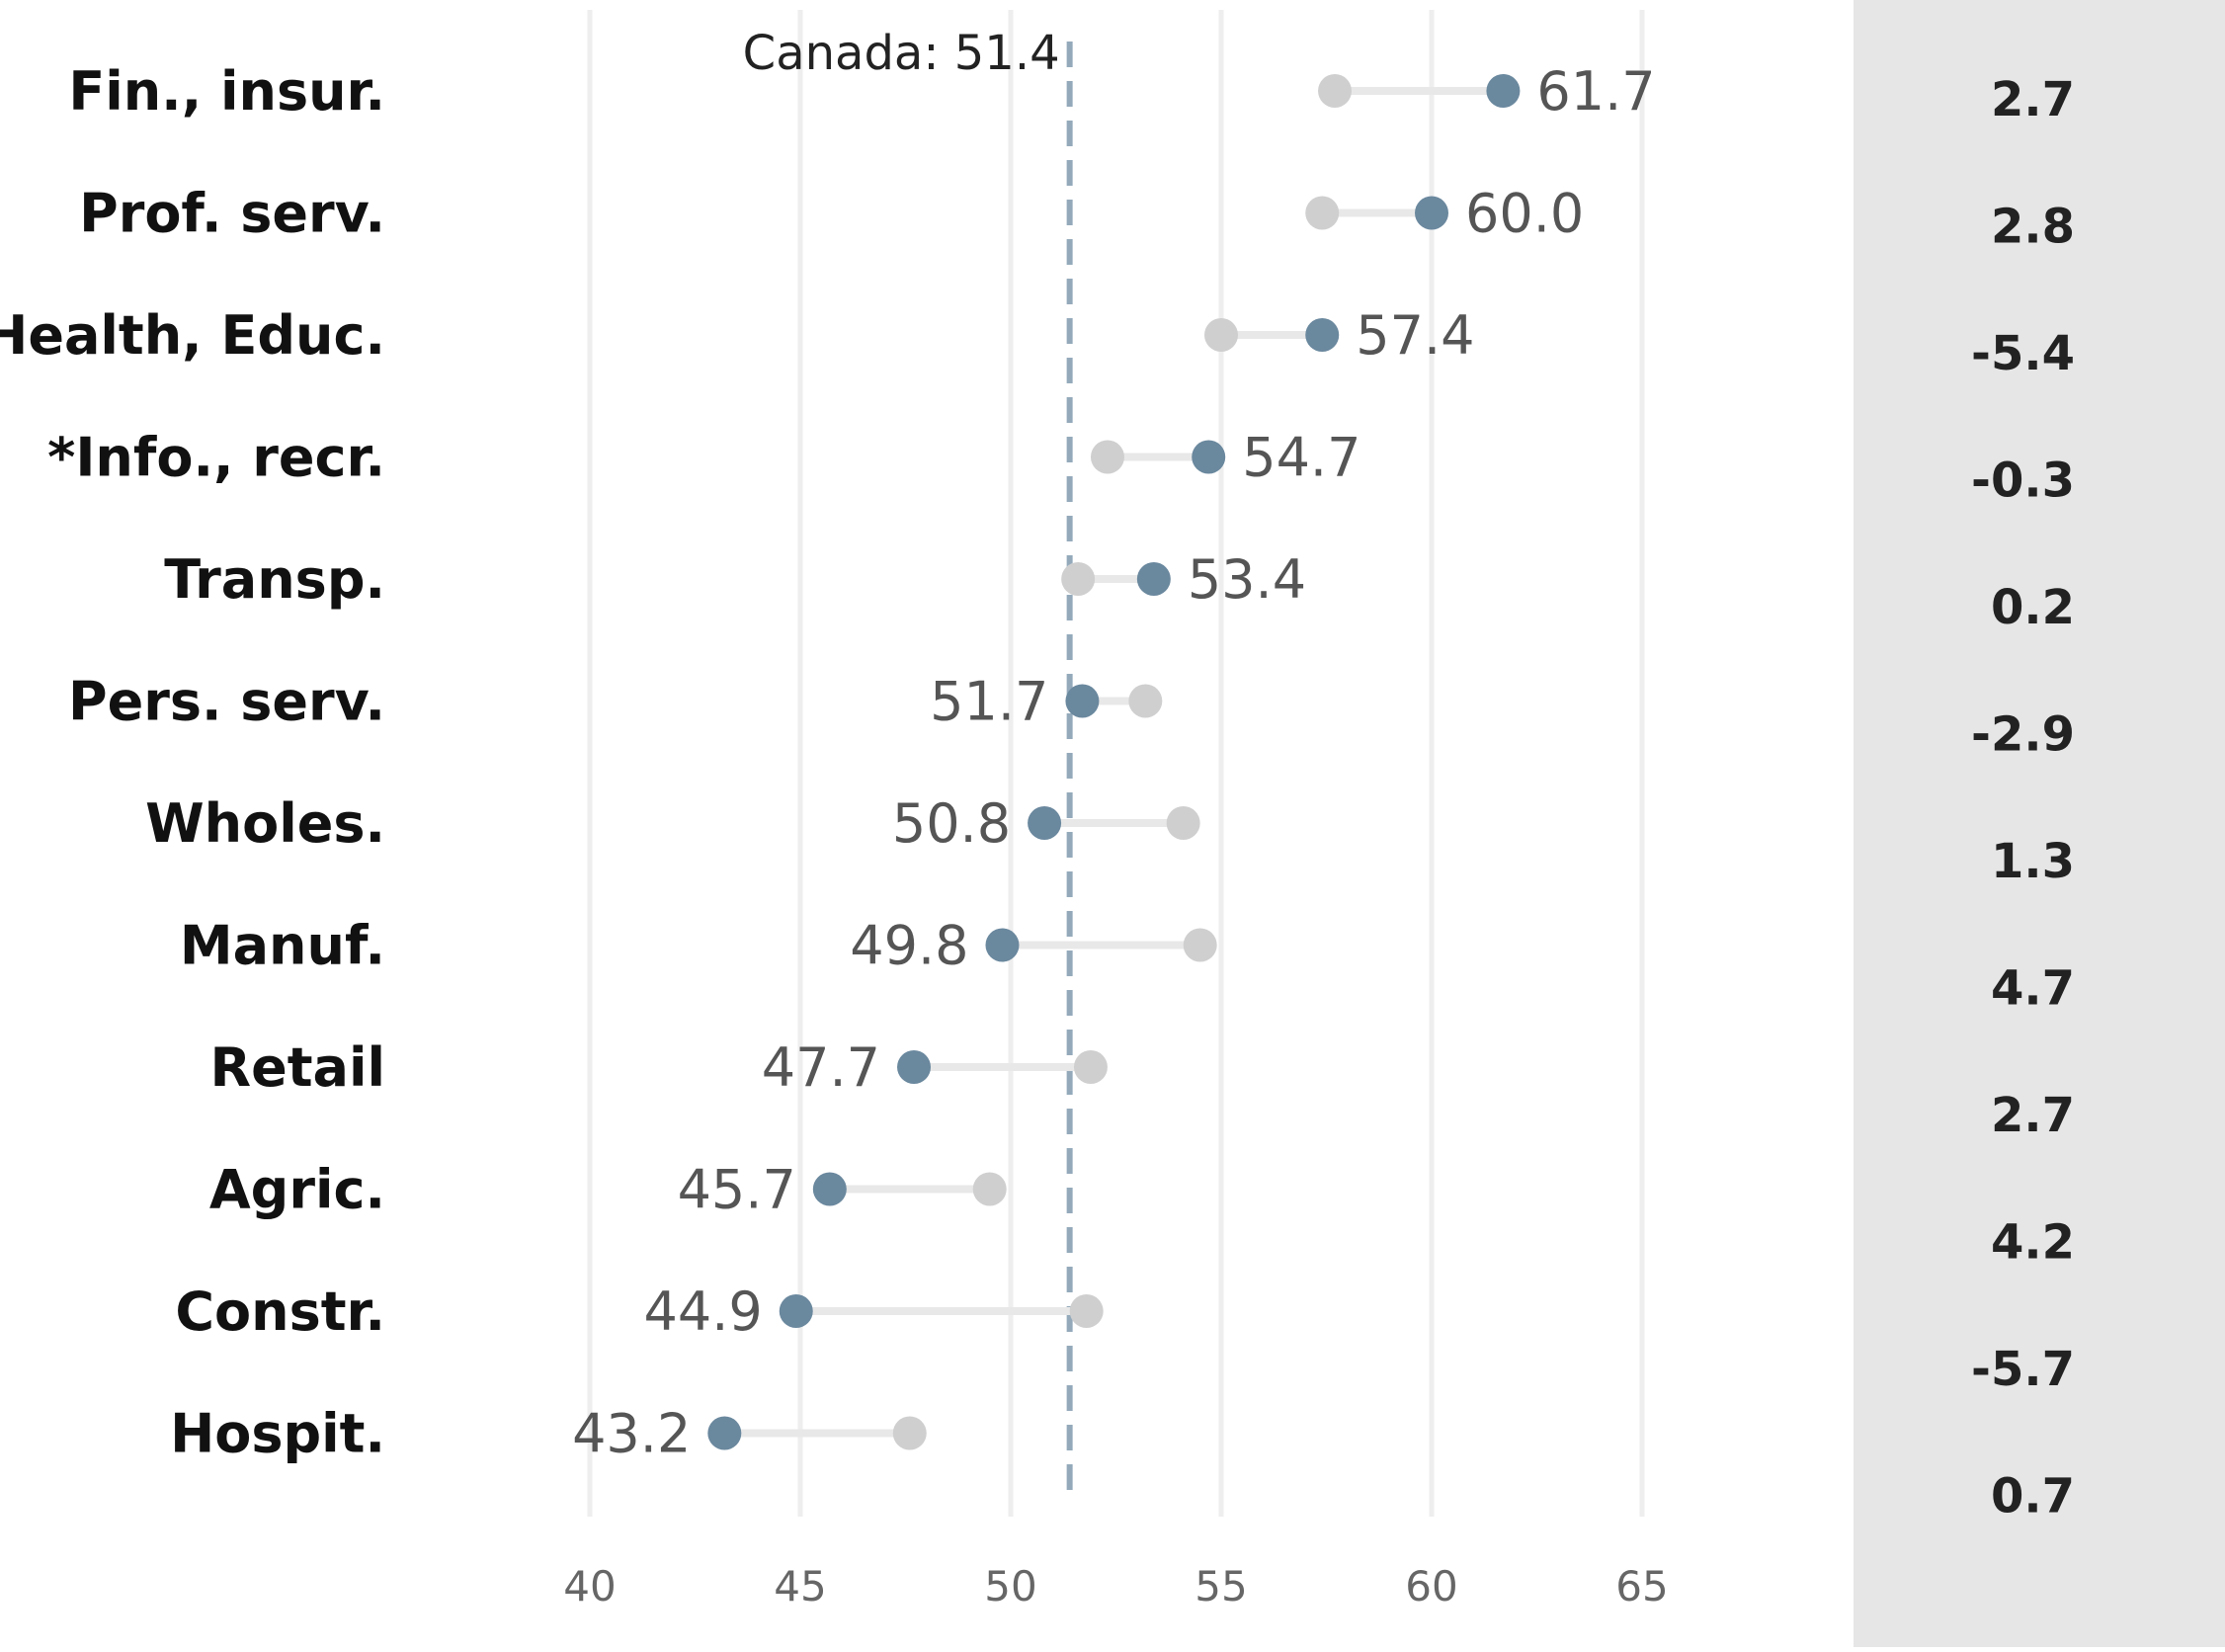 The image size is (2225, 1652). Describe the element at coordinates (672, 823) in the screenshot. I see `chart-row: Wholes. 50.8` at that location.